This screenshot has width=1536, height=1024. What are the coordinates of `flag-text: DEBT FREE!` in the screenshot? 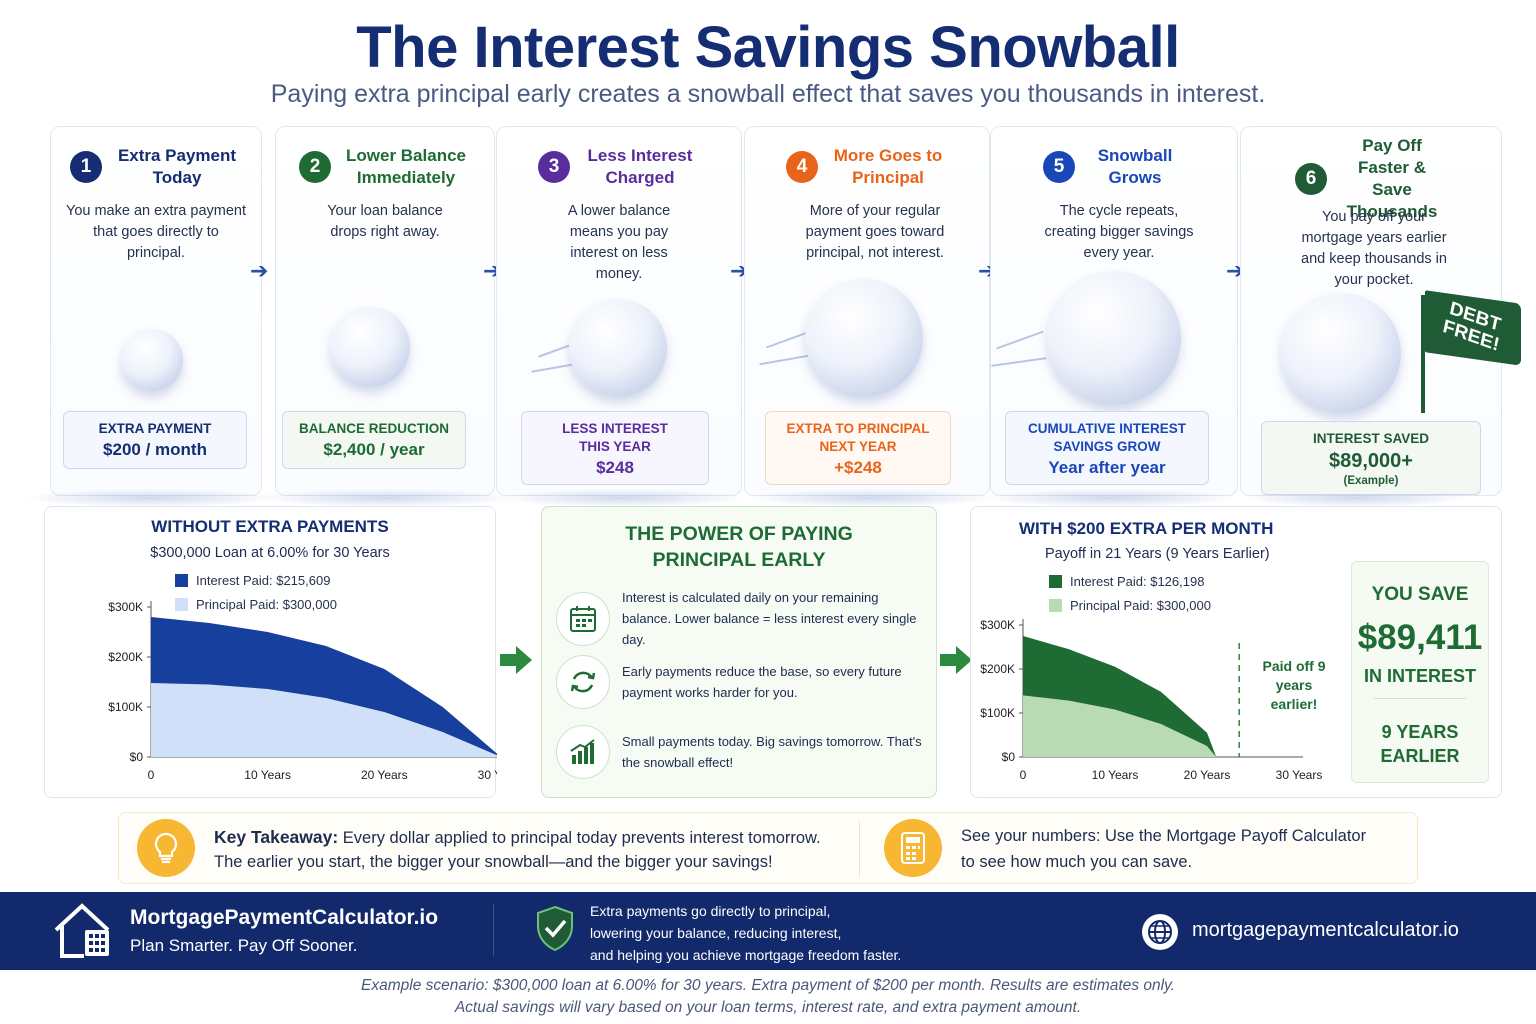 It's located at (1471, 327).